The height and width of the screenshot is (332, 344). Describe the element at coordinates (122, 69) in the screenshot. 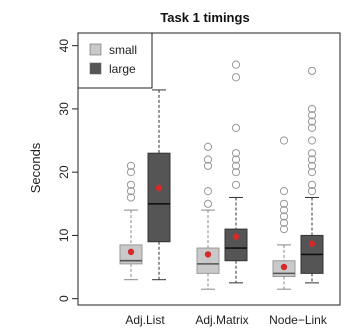

I see `legend-label-large: large` at that location.